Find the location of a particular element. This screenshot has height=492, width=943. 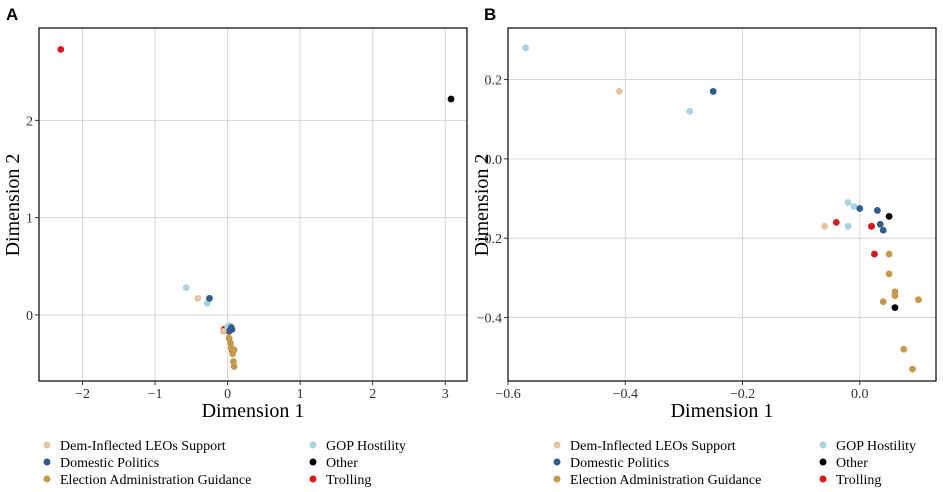

panel-a-label: A is located at coordinates (12, 14).